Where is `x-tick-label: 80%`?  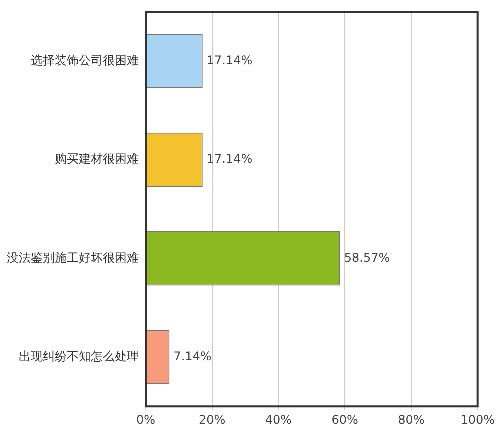 x-tick-label: 80% is located at coordinates (411, 419).